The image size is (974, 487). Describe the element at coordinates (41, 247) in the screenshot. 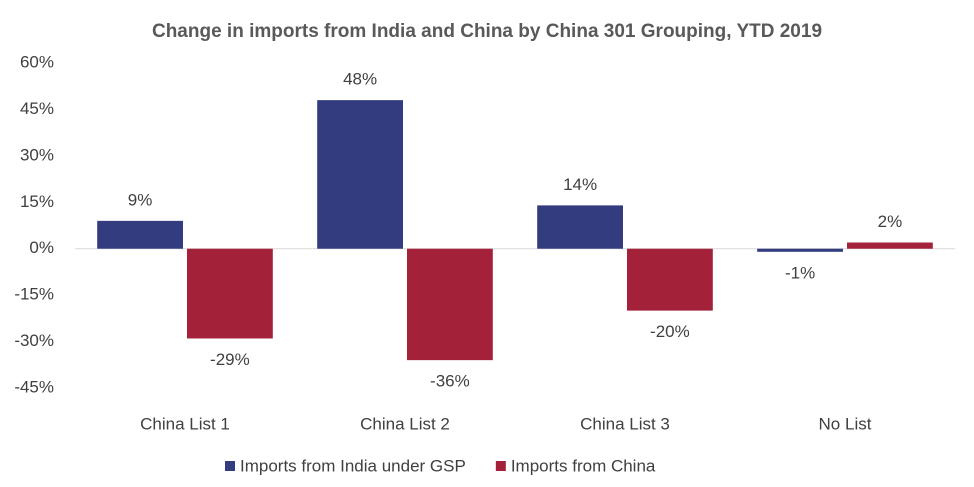

I see `y-tick-label: 0%` at that location.